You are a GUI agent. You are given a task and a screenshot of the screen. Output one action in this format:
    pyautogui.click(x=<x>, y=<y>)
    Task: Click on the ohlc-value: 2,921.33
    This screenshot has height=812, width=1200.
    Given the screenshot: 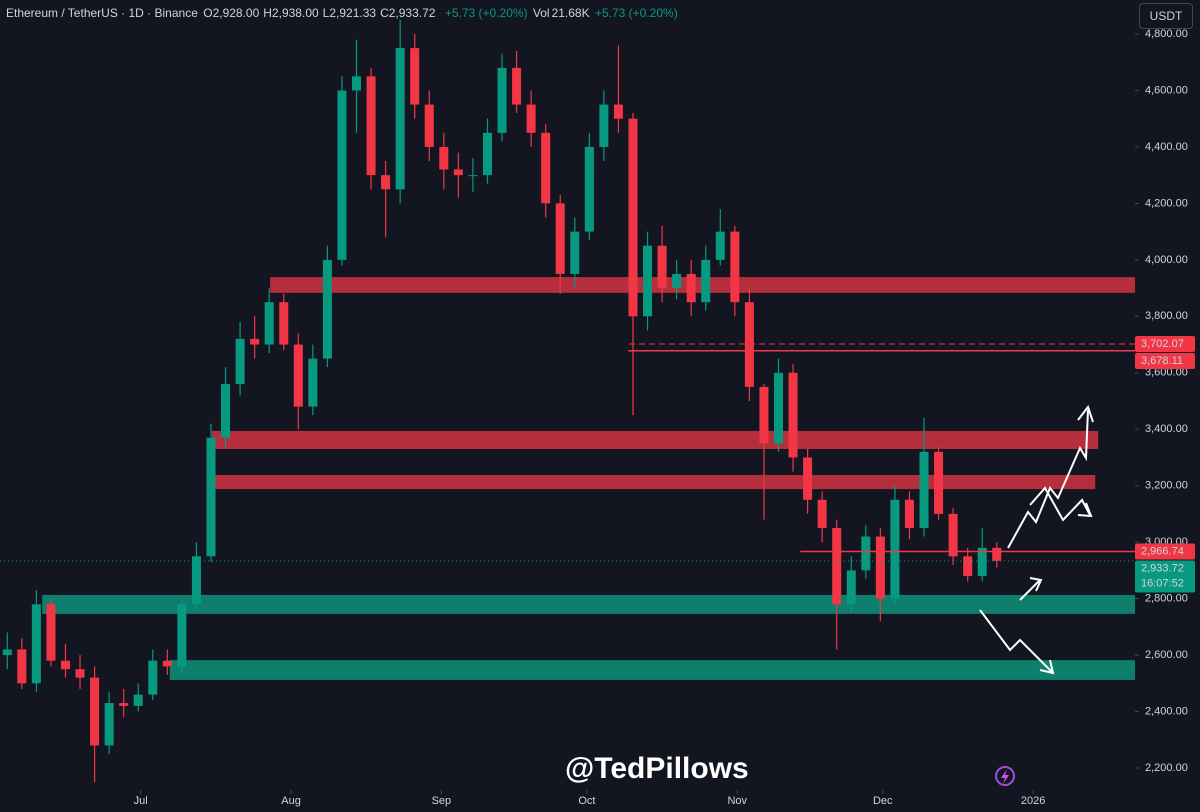 What is the action you would take?
    pyautogui.click(x=353, y=13)
    